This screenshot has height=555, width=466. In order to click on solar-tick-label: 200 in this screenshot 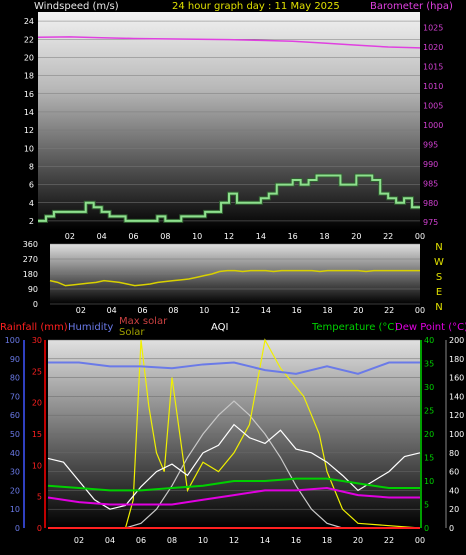, I will do `click(456, 340)`.